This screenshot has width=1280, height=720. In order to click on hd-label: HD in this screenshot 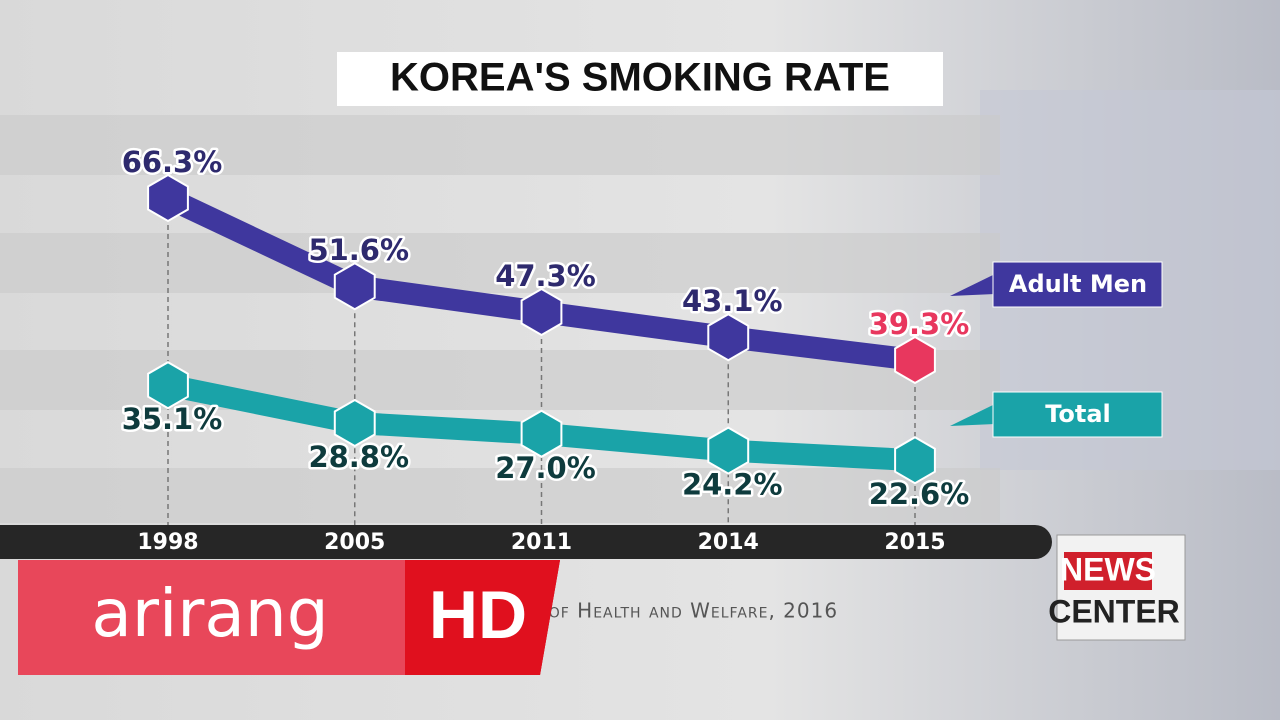, I will do `click(478, 615)`.